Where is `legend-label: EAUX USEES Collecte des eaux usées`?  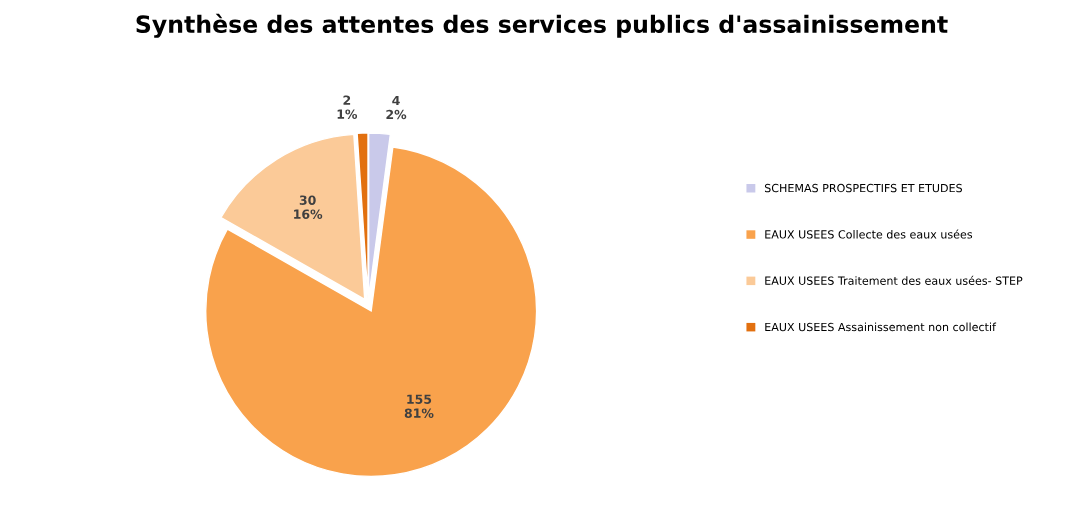
legend-label: EAUX USEES Collecte des eaux usées is located at coordinates (869, 234).